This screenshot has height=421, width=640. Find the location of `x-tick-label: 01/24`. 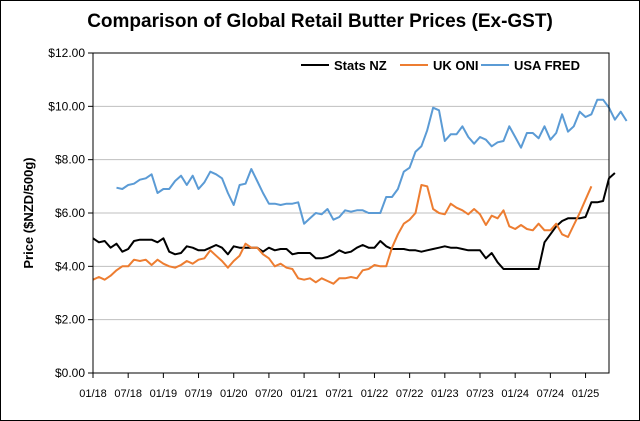

x-tick-label: 01/24 is located at coordinates (515, 394).